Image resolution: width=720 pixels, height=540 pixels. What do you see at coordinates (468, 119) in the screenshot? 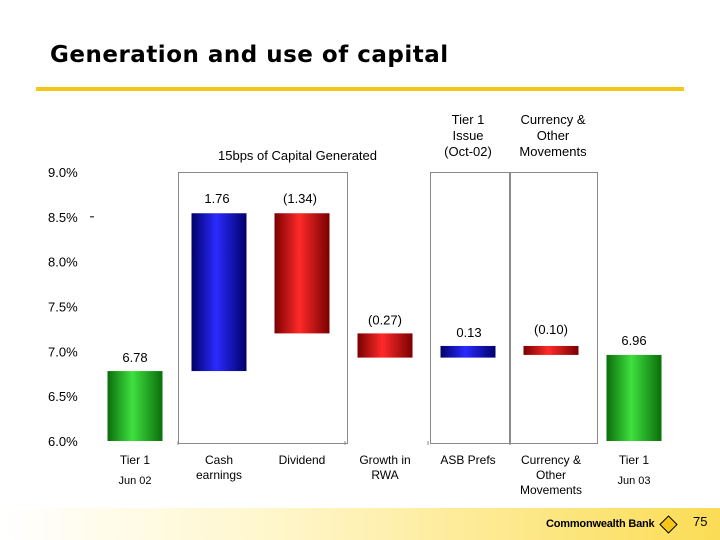
I see `tier1-issue-line-1: Tier 1` at bounding box center [468, 119].